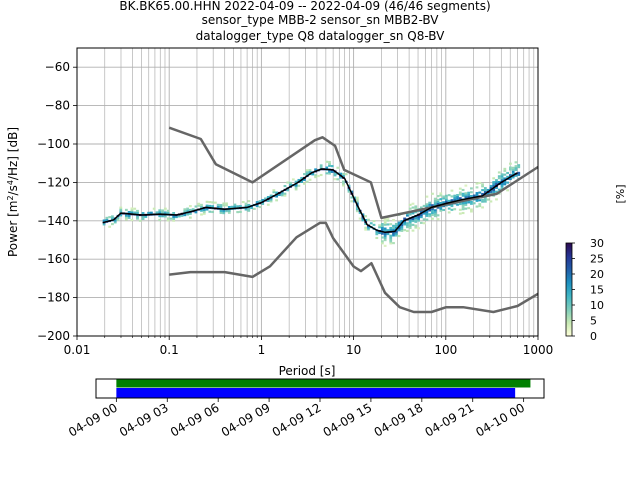  Describe the element at coordinates (323, 383) in the screenshot. I see `coverage-bar-green` at that location.